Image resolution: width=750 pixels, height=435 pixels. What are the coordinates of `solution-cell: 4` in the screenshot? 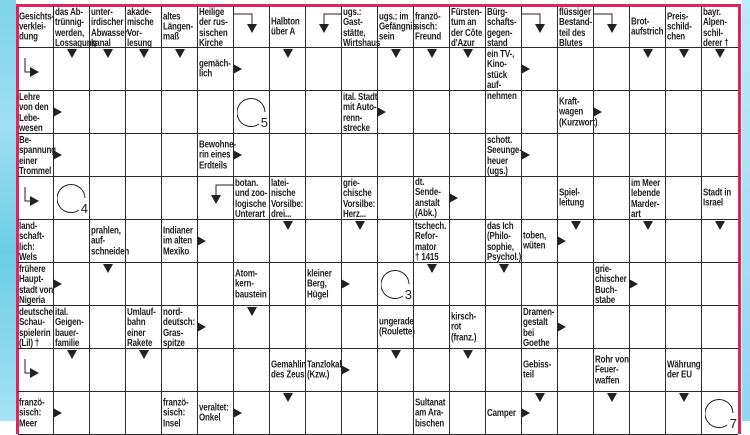 It's located at (72, 198).